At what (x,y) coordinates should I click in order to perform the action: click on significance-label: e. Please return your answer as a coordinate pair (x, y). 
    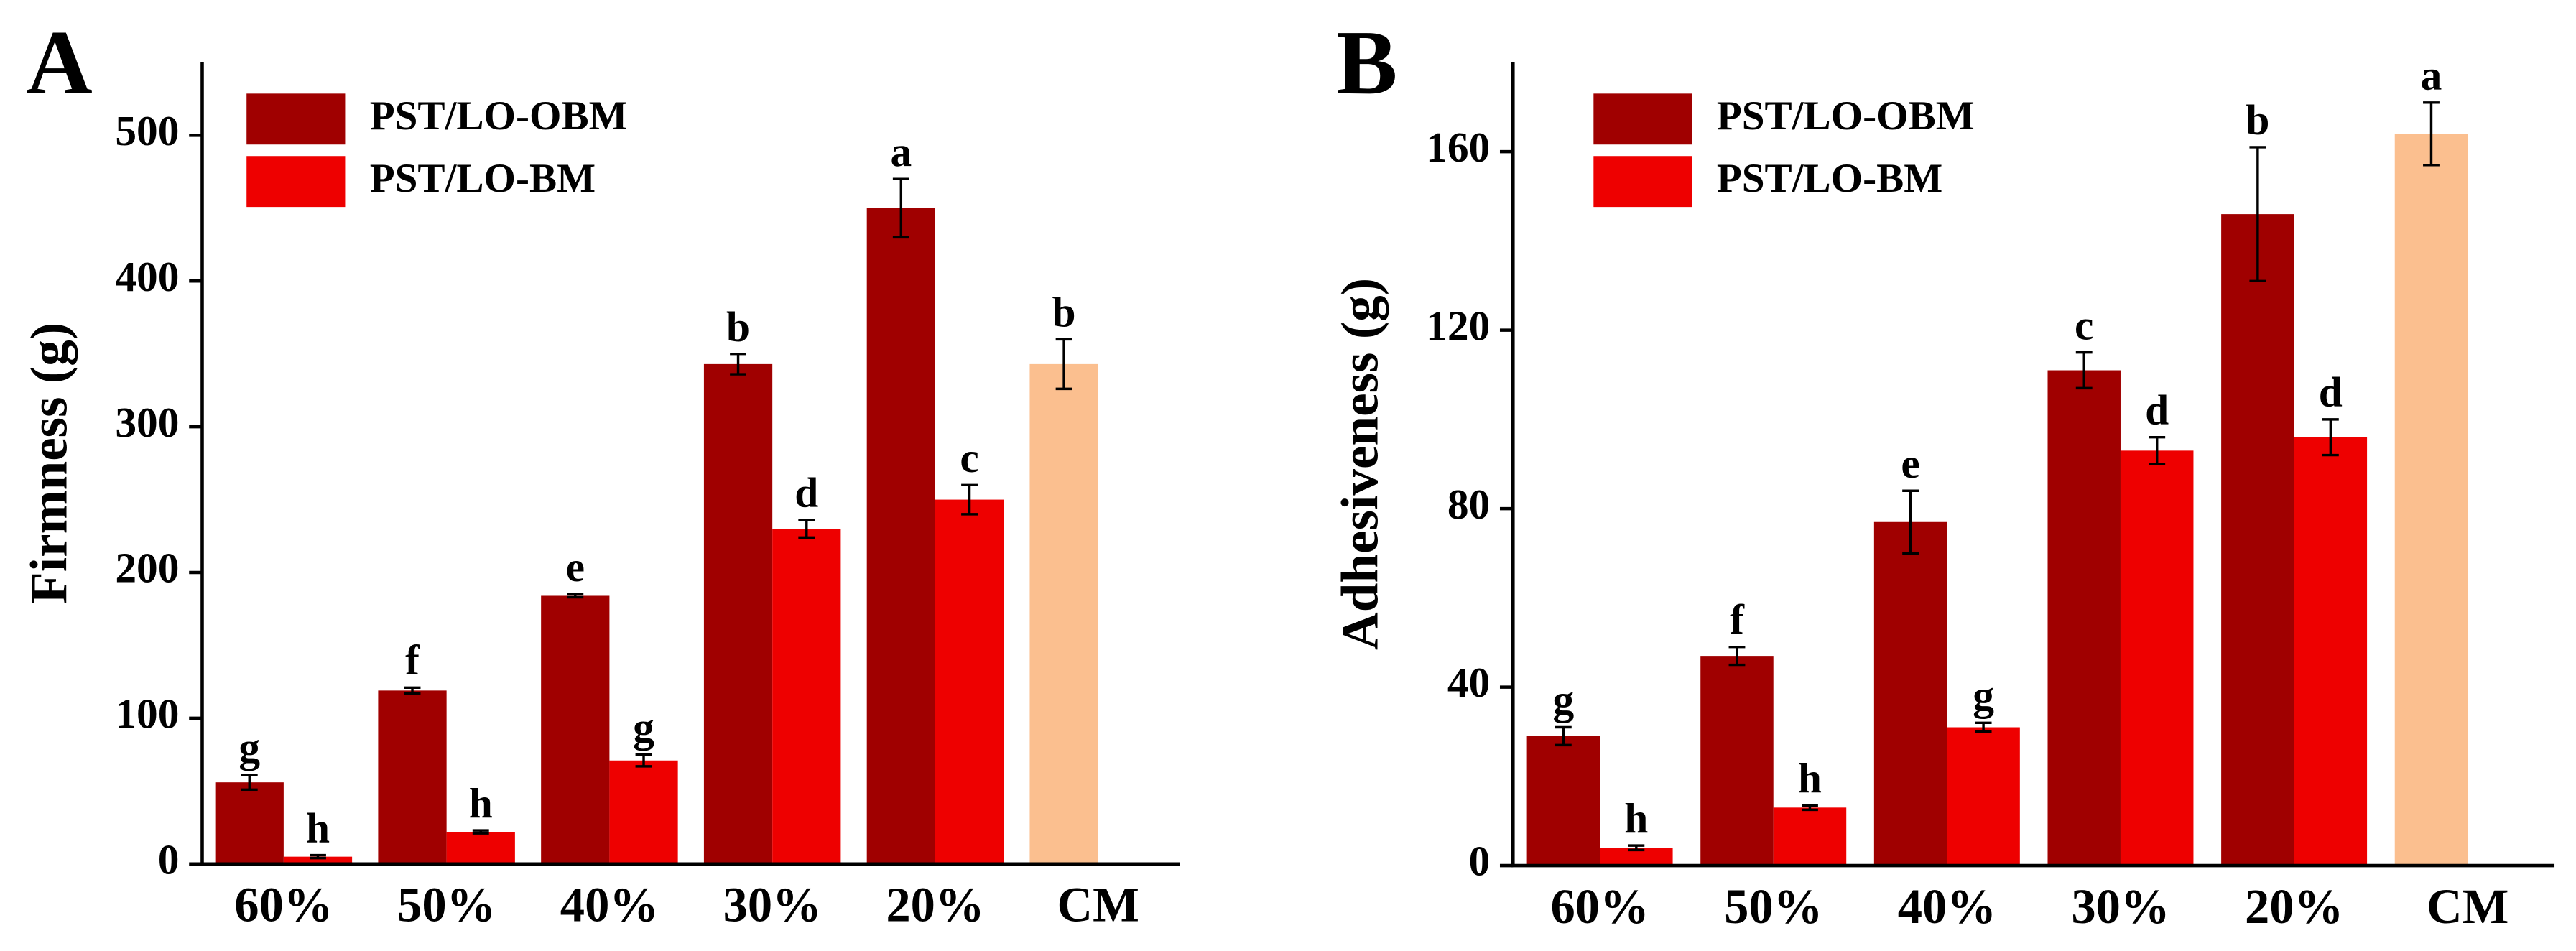
    Looking at the image, I should click on (1910, 463).